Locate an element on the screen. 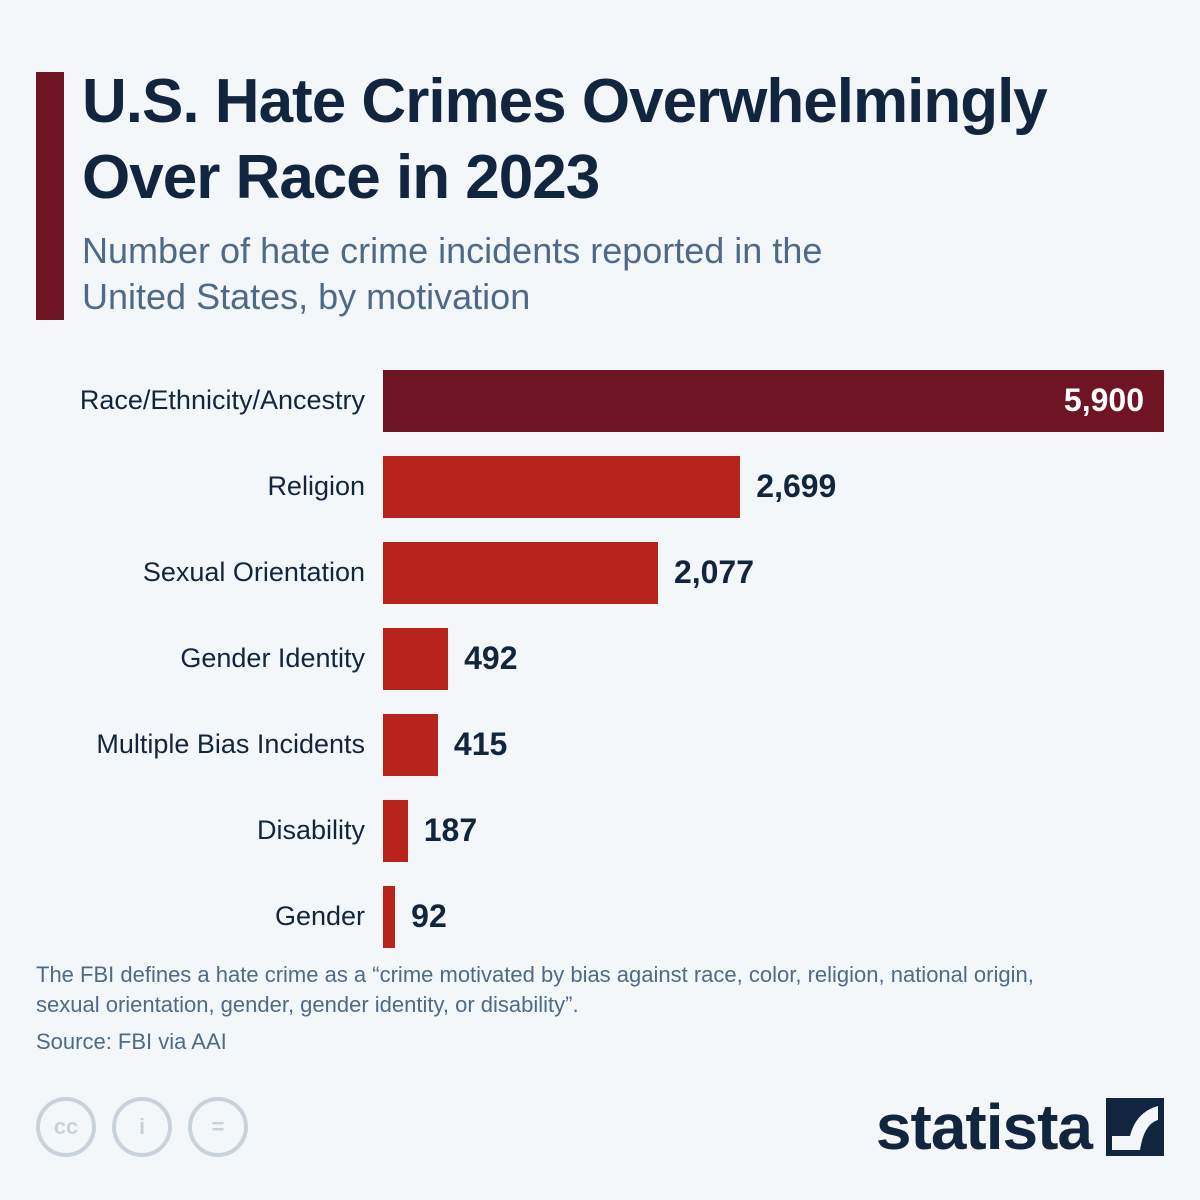  value-label: 187 is located at coordinates (450, 830).